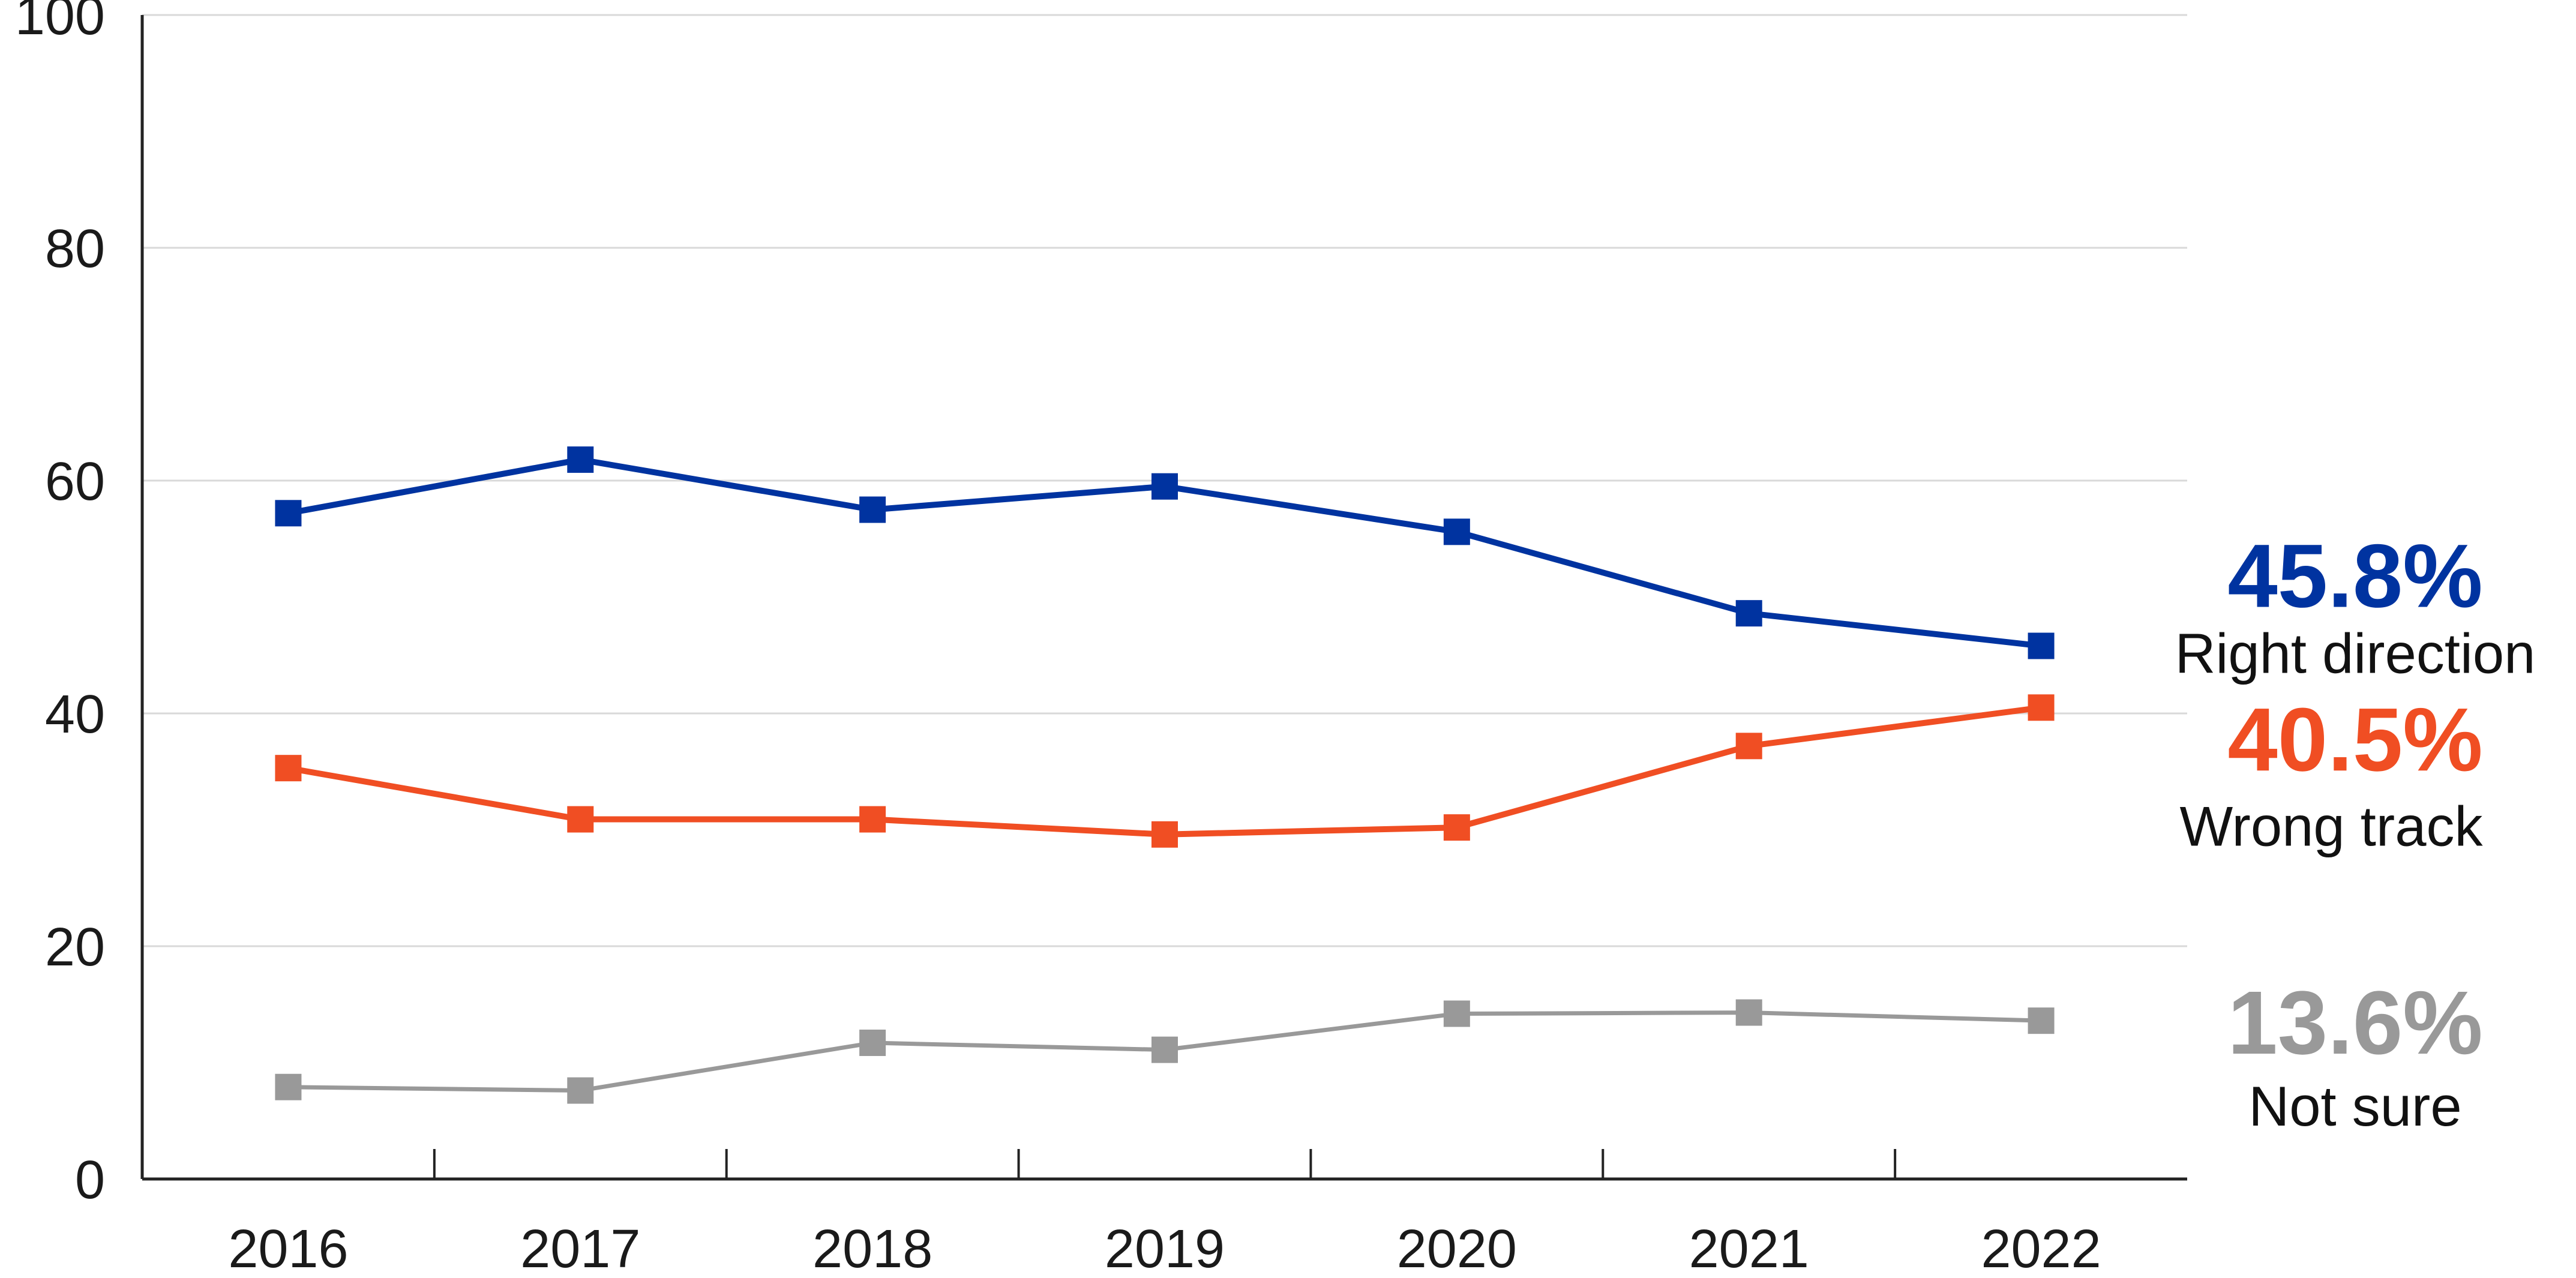 The image size is (2576, 1278). I want to click on series-wrong-track, so click(1165, 771).